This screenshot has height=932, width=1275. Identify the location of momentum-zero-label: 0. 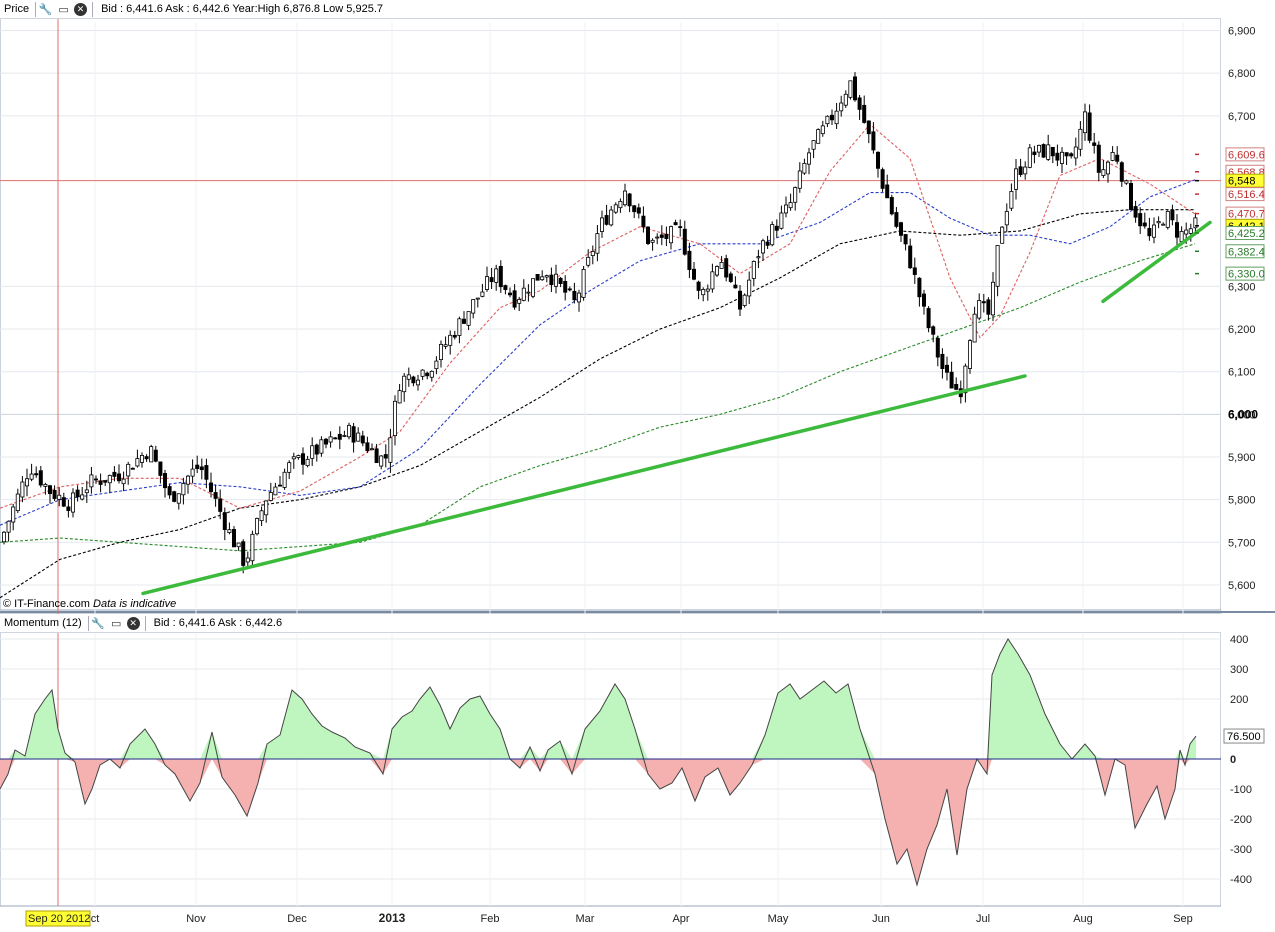
(1233, 760).